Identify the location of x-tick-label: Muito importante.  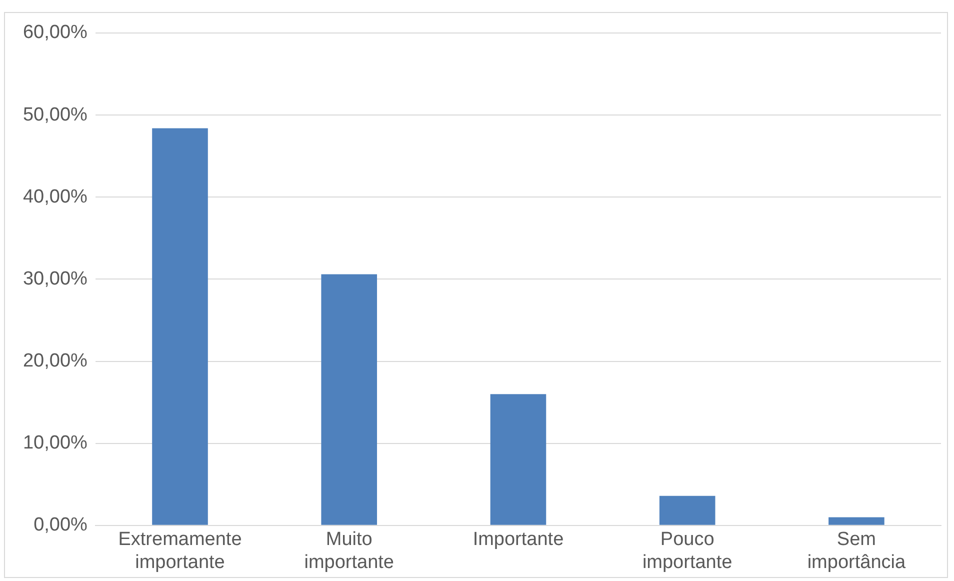
(349, 551).